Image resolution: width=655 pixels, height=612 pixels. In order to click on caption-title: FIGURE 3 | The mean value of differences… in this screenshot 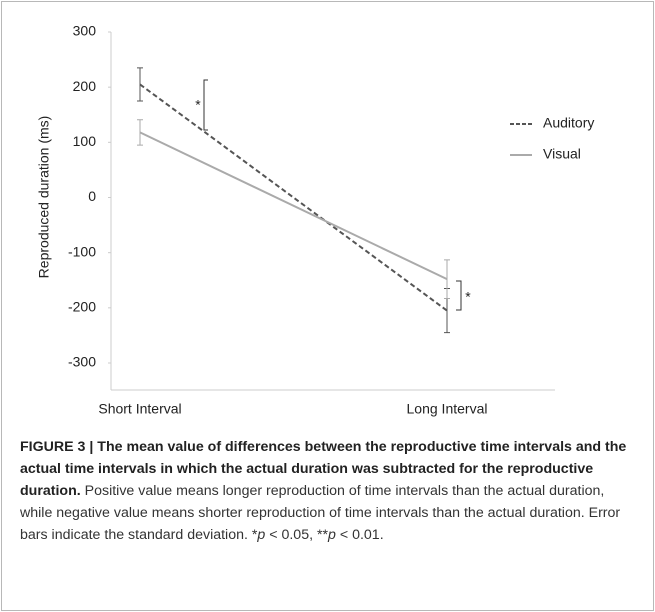, I will do `click(323, 469)`.